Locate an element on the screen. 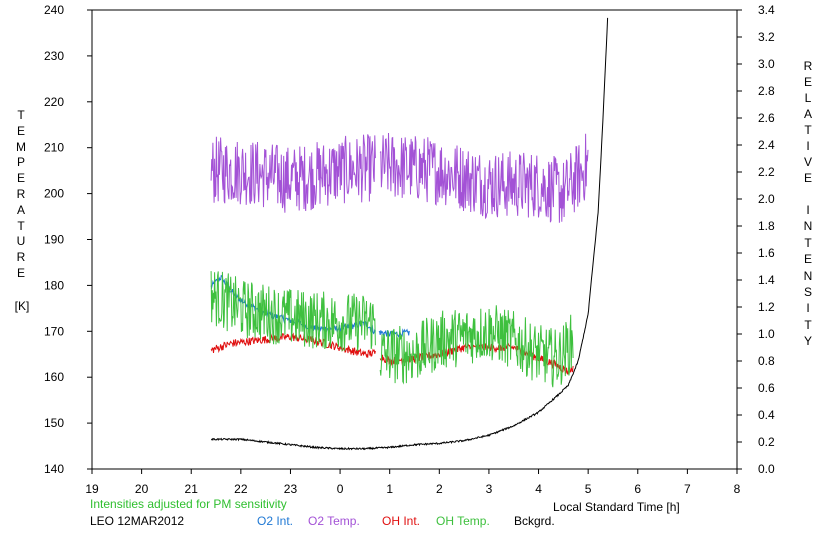 The image size is (828, 535). x-tick-label: 6 is located at coordinates (637, 489).